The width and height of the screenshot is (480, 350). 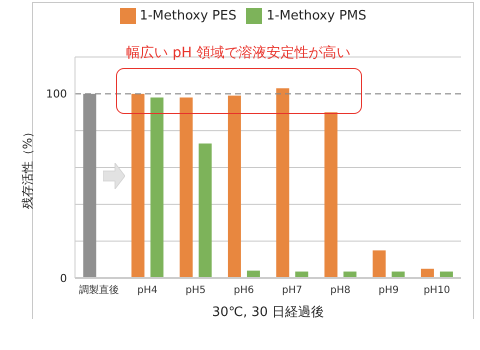 I want to click on legend-label: 1-Methoxy PES, so click(x=188, y=16).